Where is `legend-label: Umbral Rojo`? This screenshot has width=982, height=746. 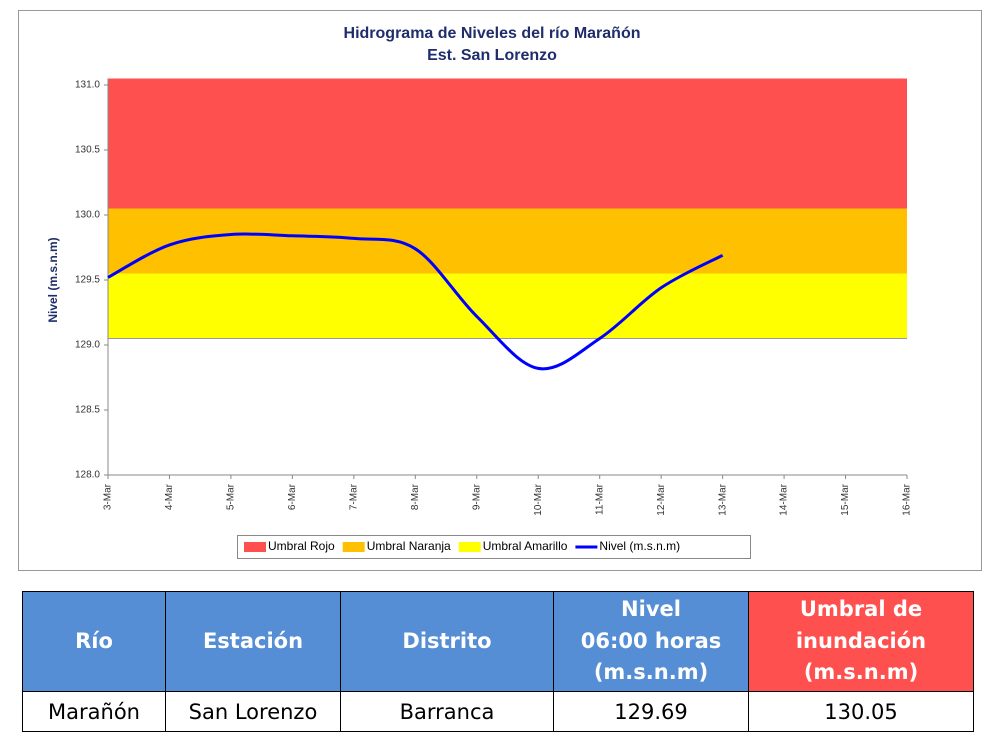
legend-label: Umbral Rojo is located at coordinates (301, 546).